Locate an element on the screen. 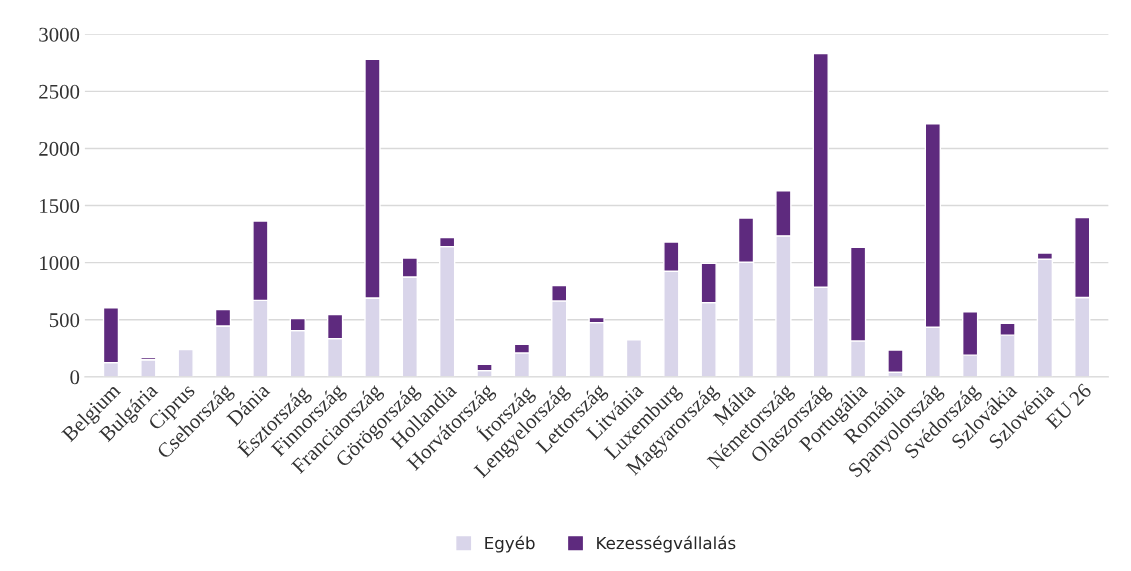 The width and height of the screenshot is (1131, 571). y-tick-label: 2500 is located at coordinates (59, 91).